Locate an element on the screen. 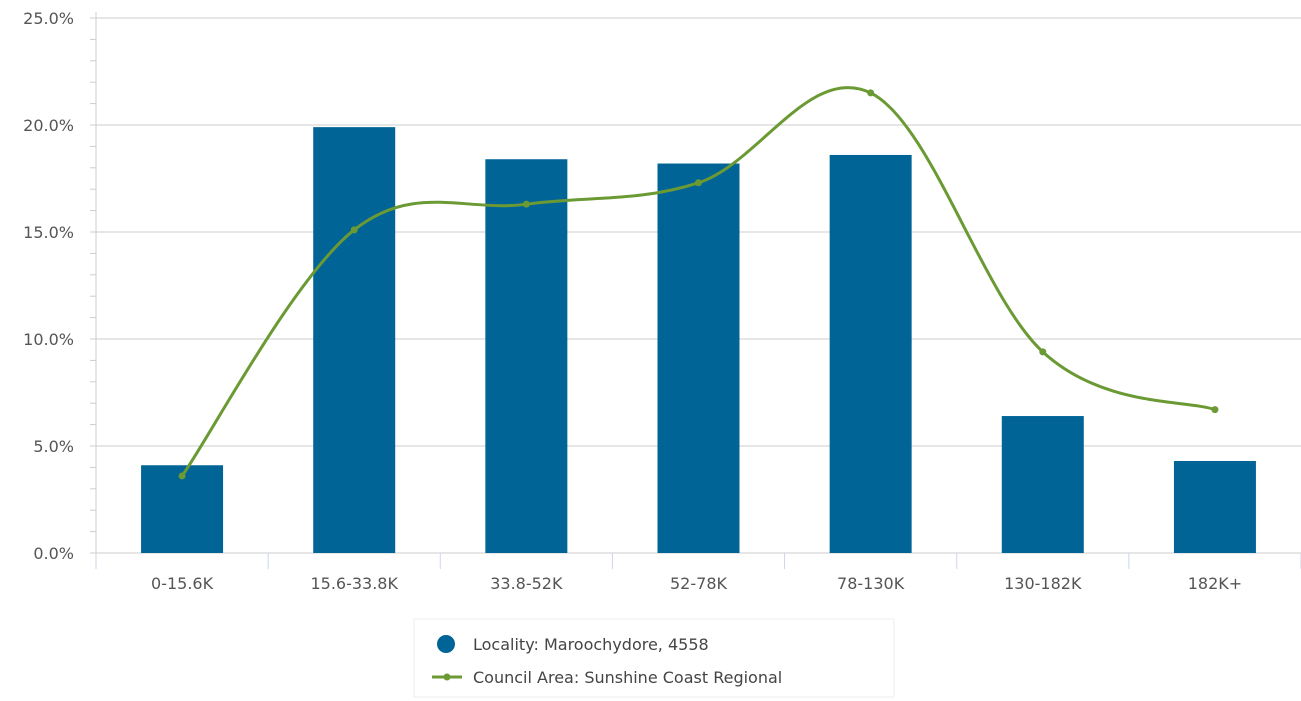 The height and width of the screenshot is (701, 1301). x-tick-label: 0-15.6K is located at coordinates (182, 583).